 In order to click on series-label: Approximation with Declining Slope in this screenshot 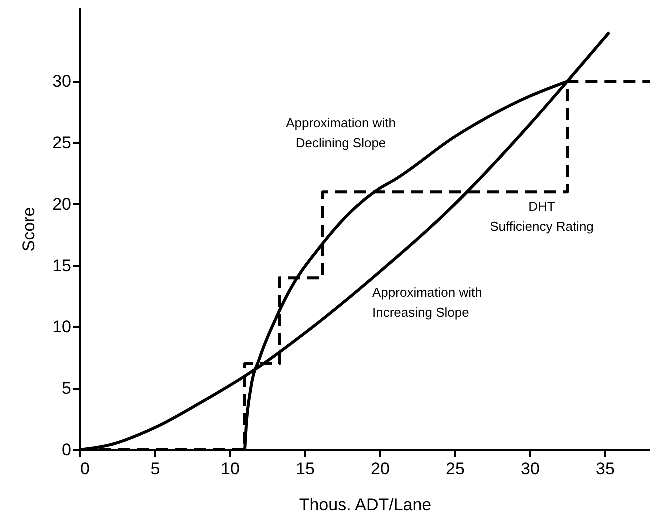, I will do `click(341, 132)`.